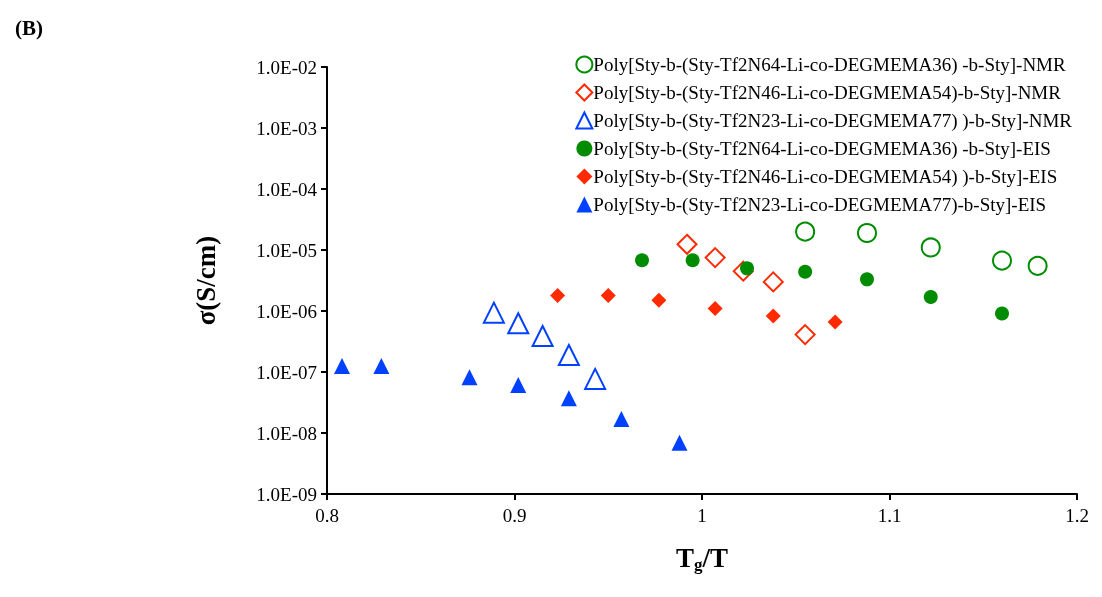 Image resolution: width=1102 pixels, height=597 pixels. What do you see at coordinates (286, 250) in the screenshot?
I see `y-tick-label: 1.0E-05` at bounding box center [286, 250].